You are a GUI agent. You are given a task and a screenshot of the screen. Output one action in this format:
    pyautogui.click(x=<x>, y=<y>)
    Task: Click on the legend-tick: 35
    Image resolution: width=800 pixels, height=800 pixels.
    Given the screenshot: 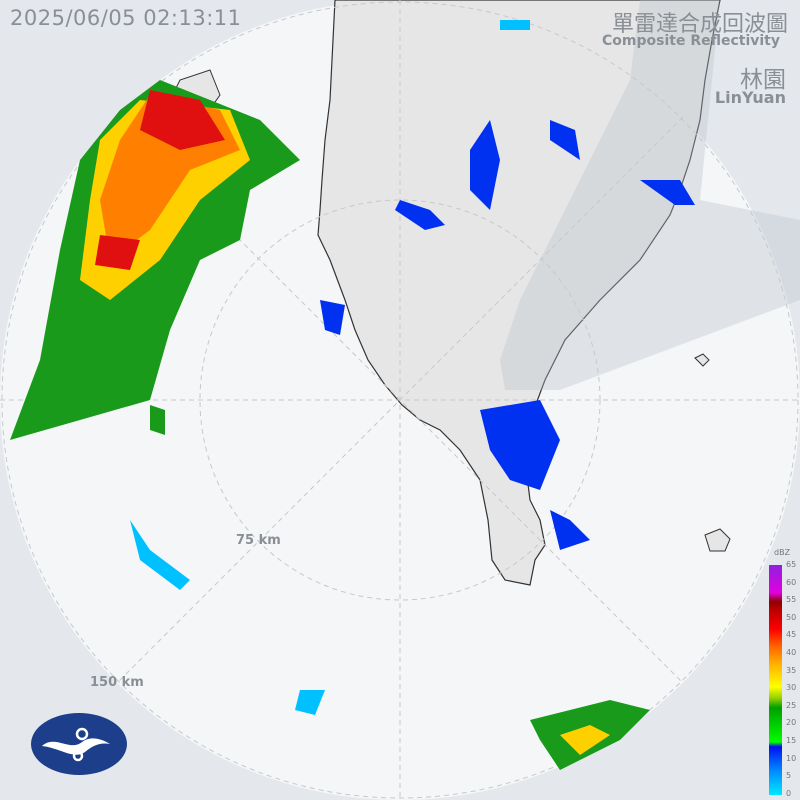 What is the action you would take?
    pyautogui.click(x=791, y=670)
    